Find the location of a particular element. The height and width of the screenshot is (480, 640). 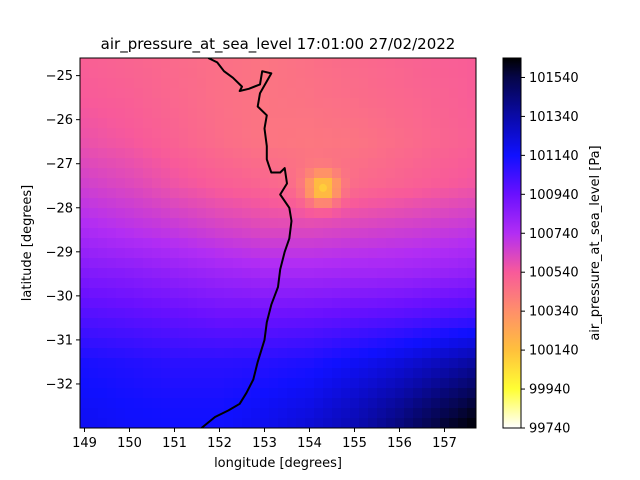

x-tick-label: 151 is located at coordinates (174, 443).